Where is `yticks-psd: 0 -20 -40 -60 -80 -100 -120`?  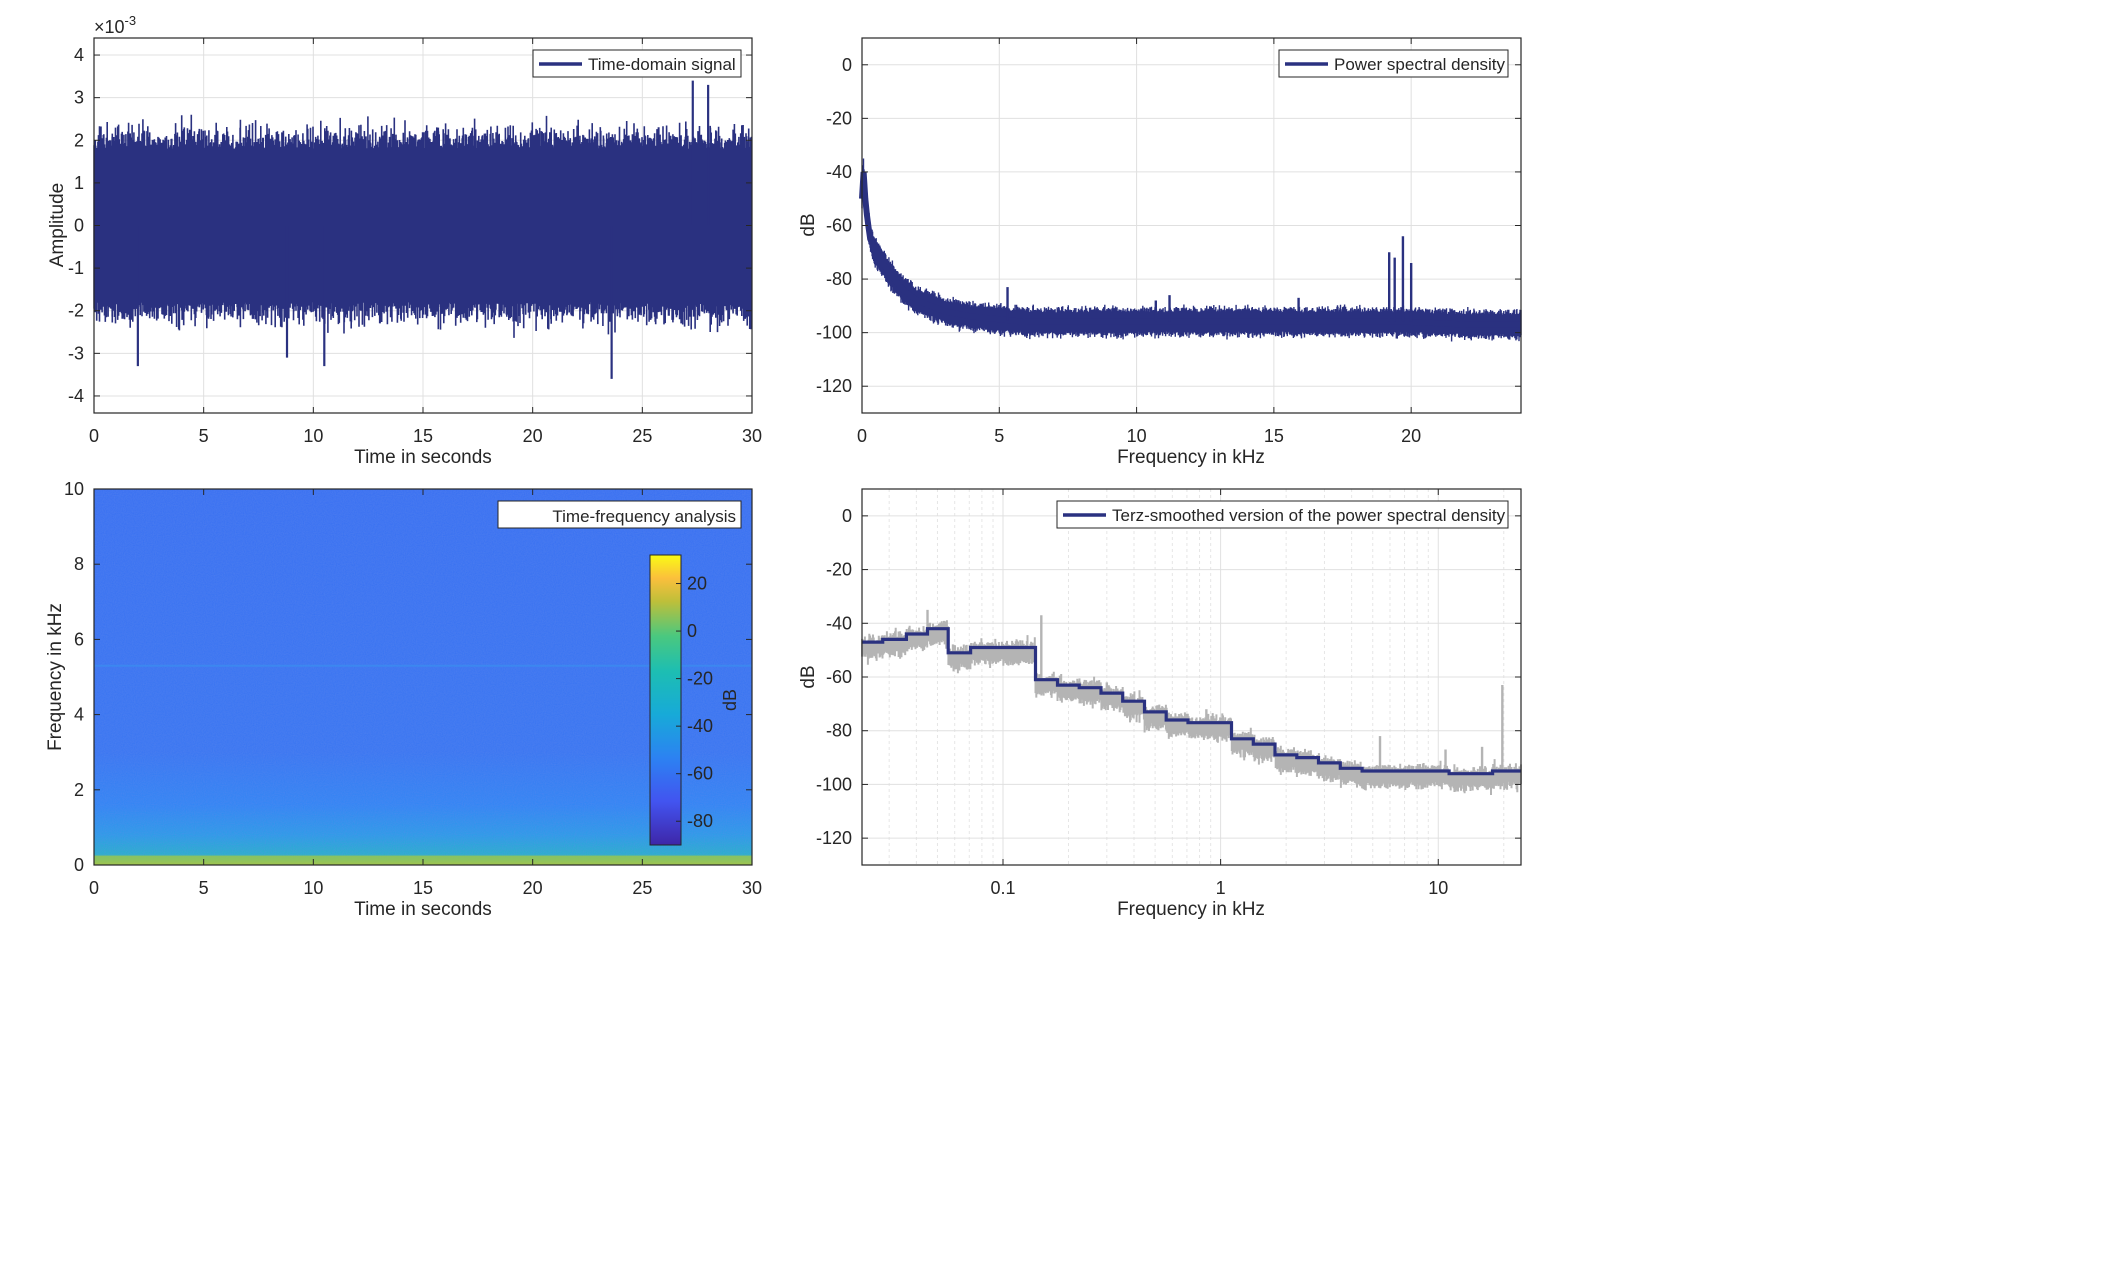
yticks-psd: 0 -20 -40 -60 -80 -100 -120 is located at coordinates (1168, 225).